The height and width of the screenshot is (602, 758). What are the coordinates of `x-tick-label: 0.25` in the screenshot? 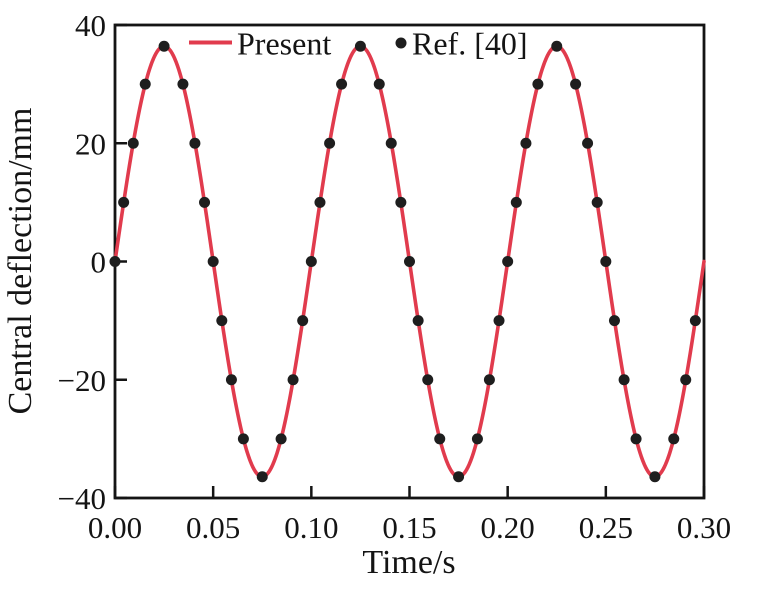 It's located at (606, 527).